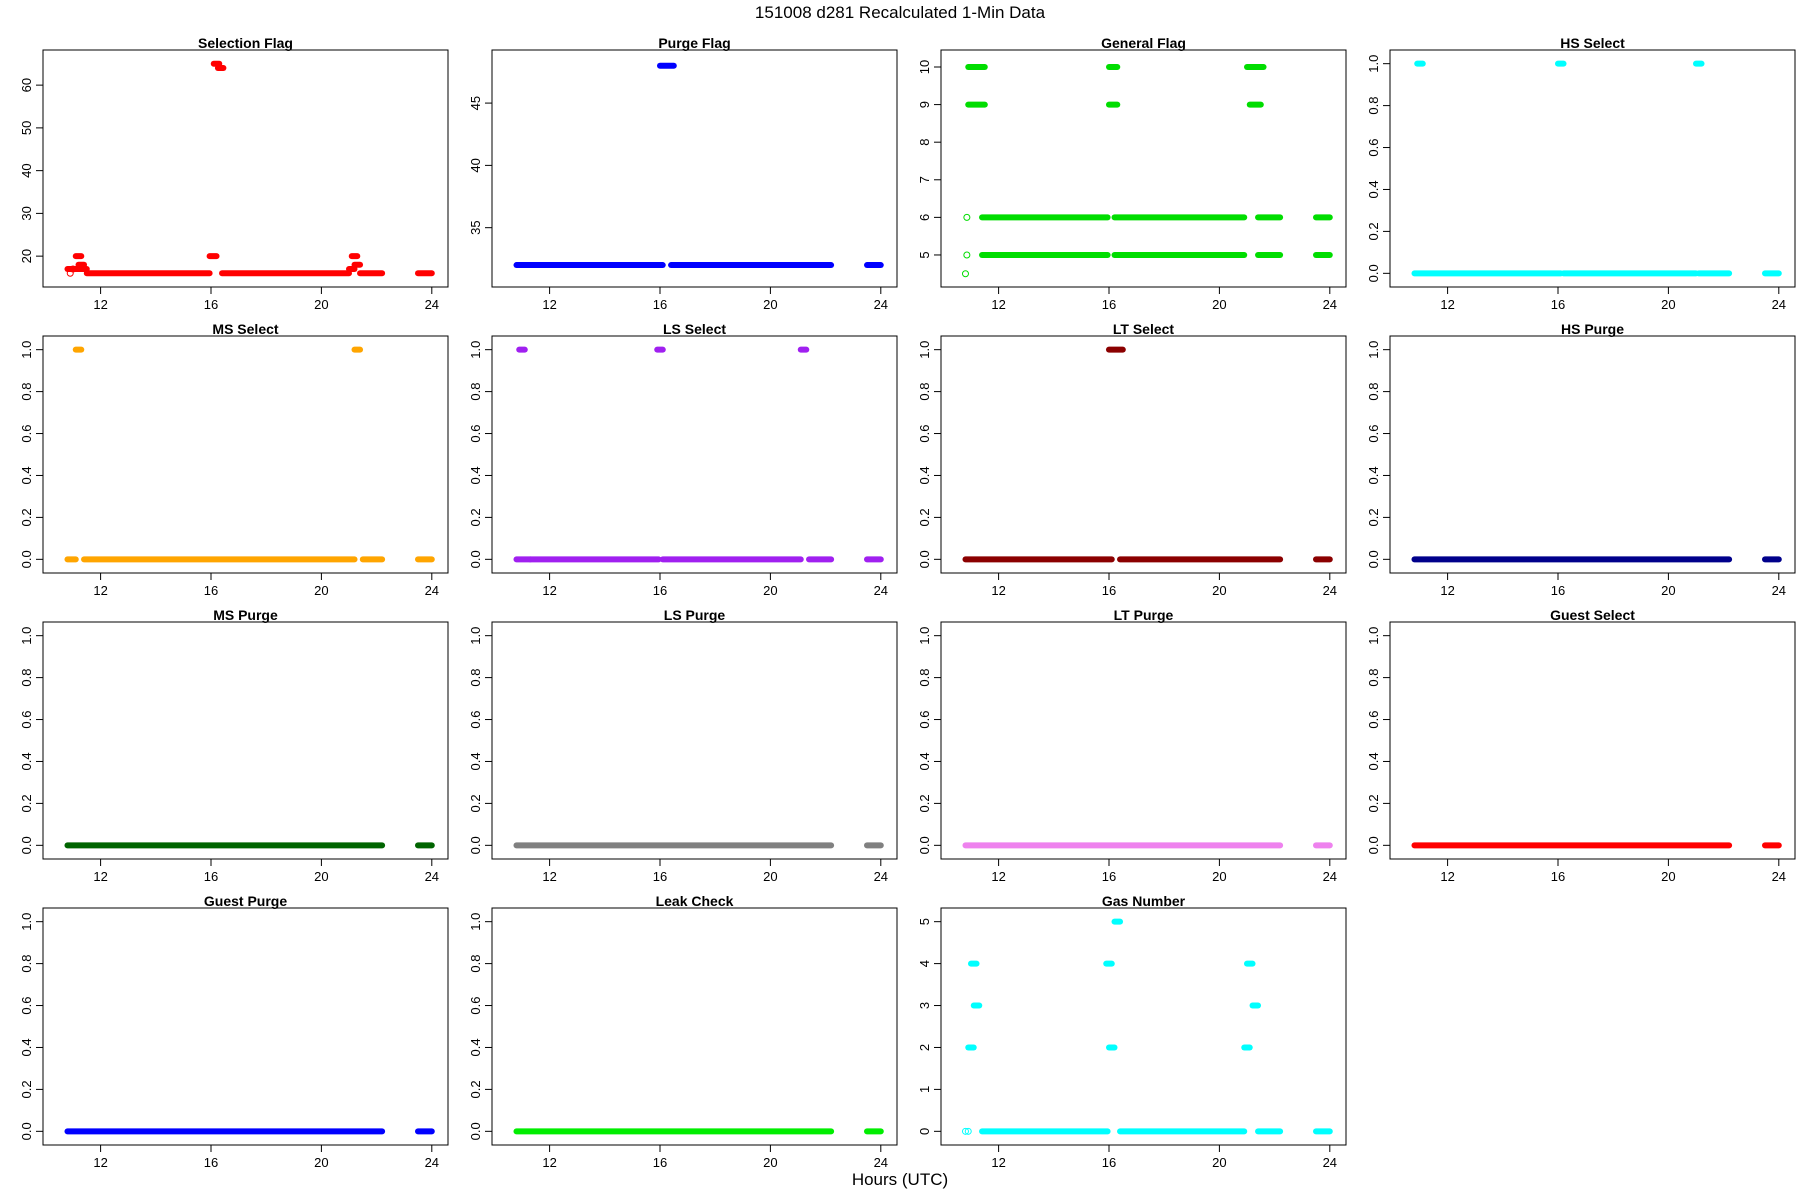 The image size is (1800, 1200). What do you see at coordinates (683, 1031) in the screenshot?
I see `panel-14: Leak Check 12 16 20 24 0.0 0.2 0.4 0.6 0.8 1.0` at bounding box center [683, 1031].